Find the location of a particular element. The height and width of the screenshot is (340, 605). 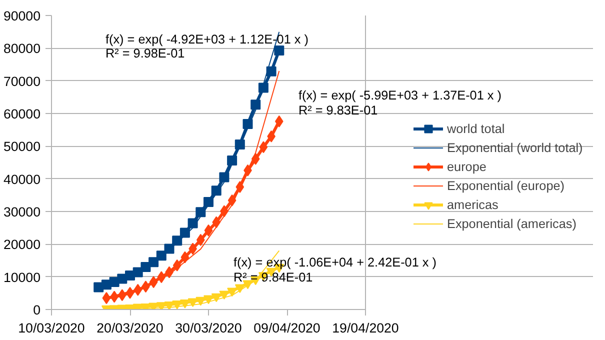

legend-label: world total is located at coordinates (476, 129).